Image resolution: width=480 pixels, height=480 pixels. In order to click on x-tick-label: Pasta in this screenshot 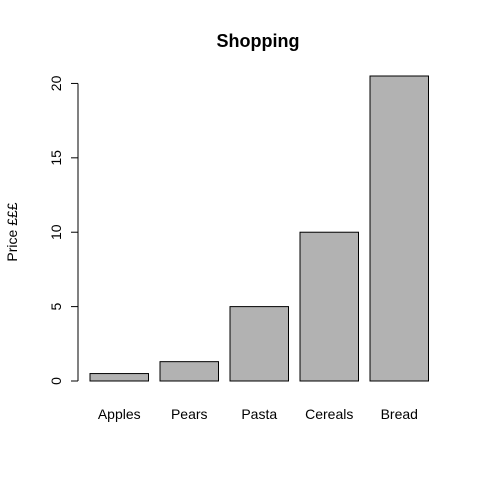, I will do `click(259, 414)`.